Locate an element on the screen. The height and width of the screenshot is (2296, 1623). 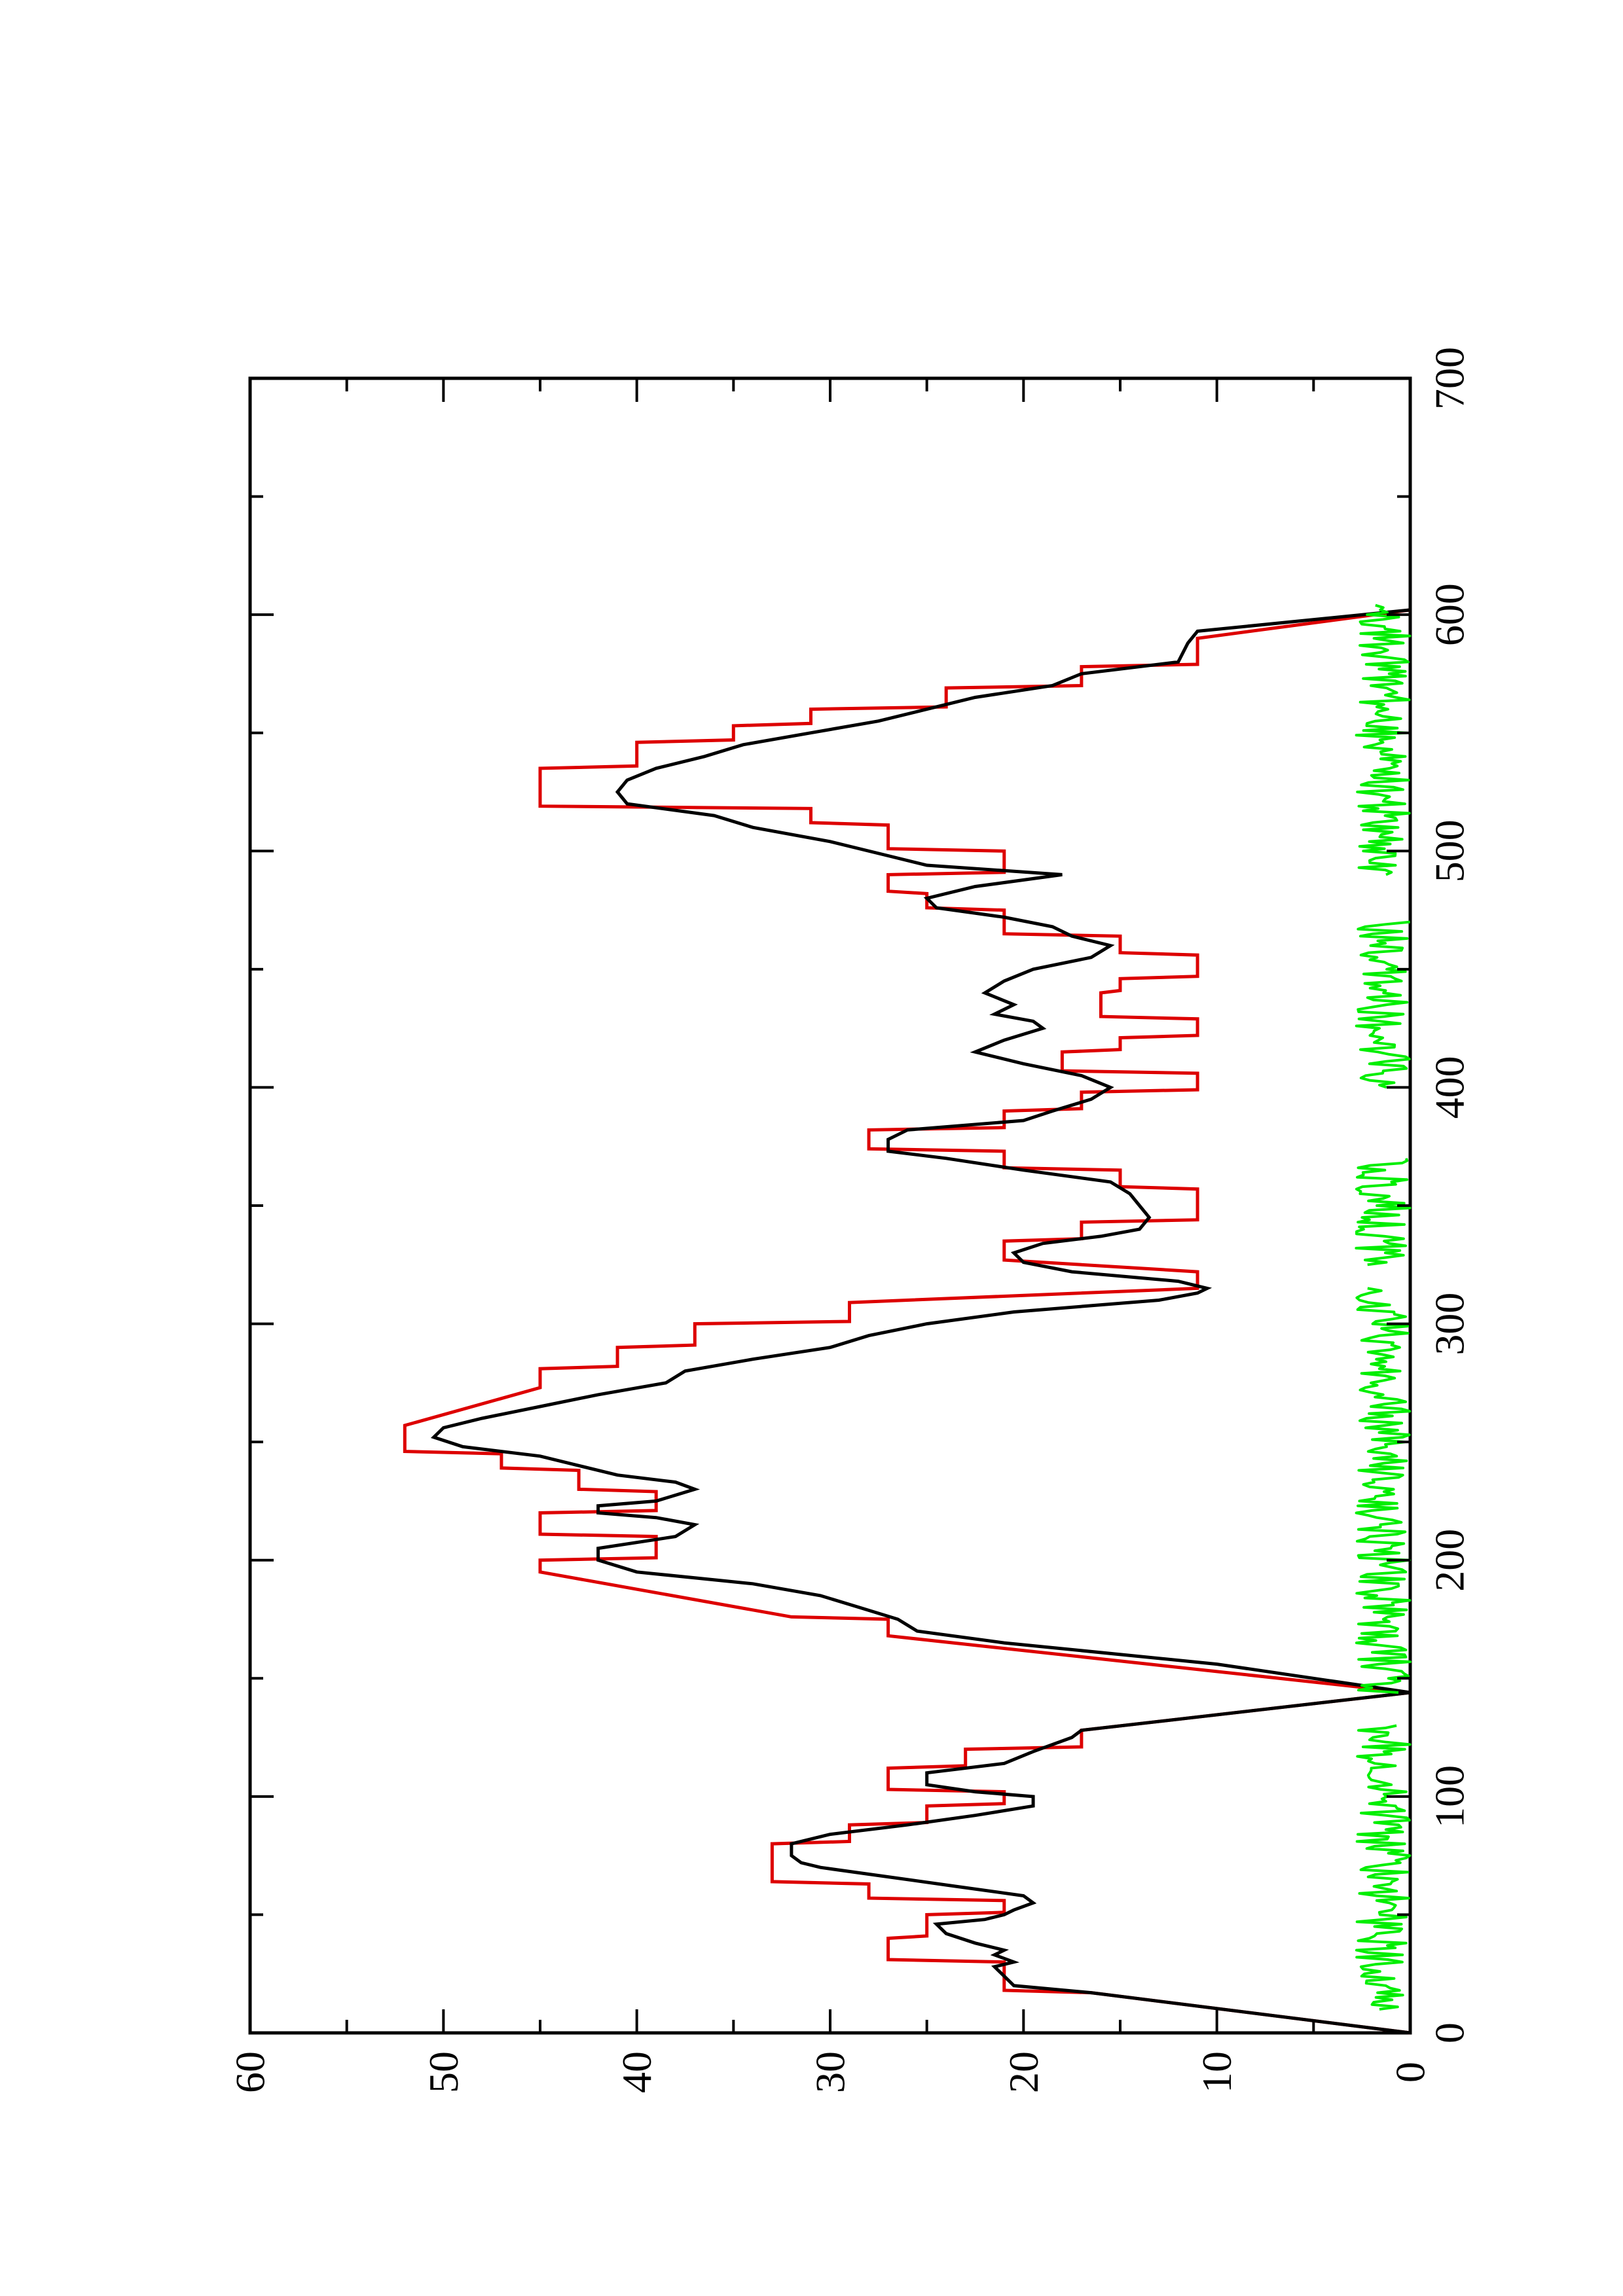
x-tick-label: 400 is located at coordinates (1450, 1087).